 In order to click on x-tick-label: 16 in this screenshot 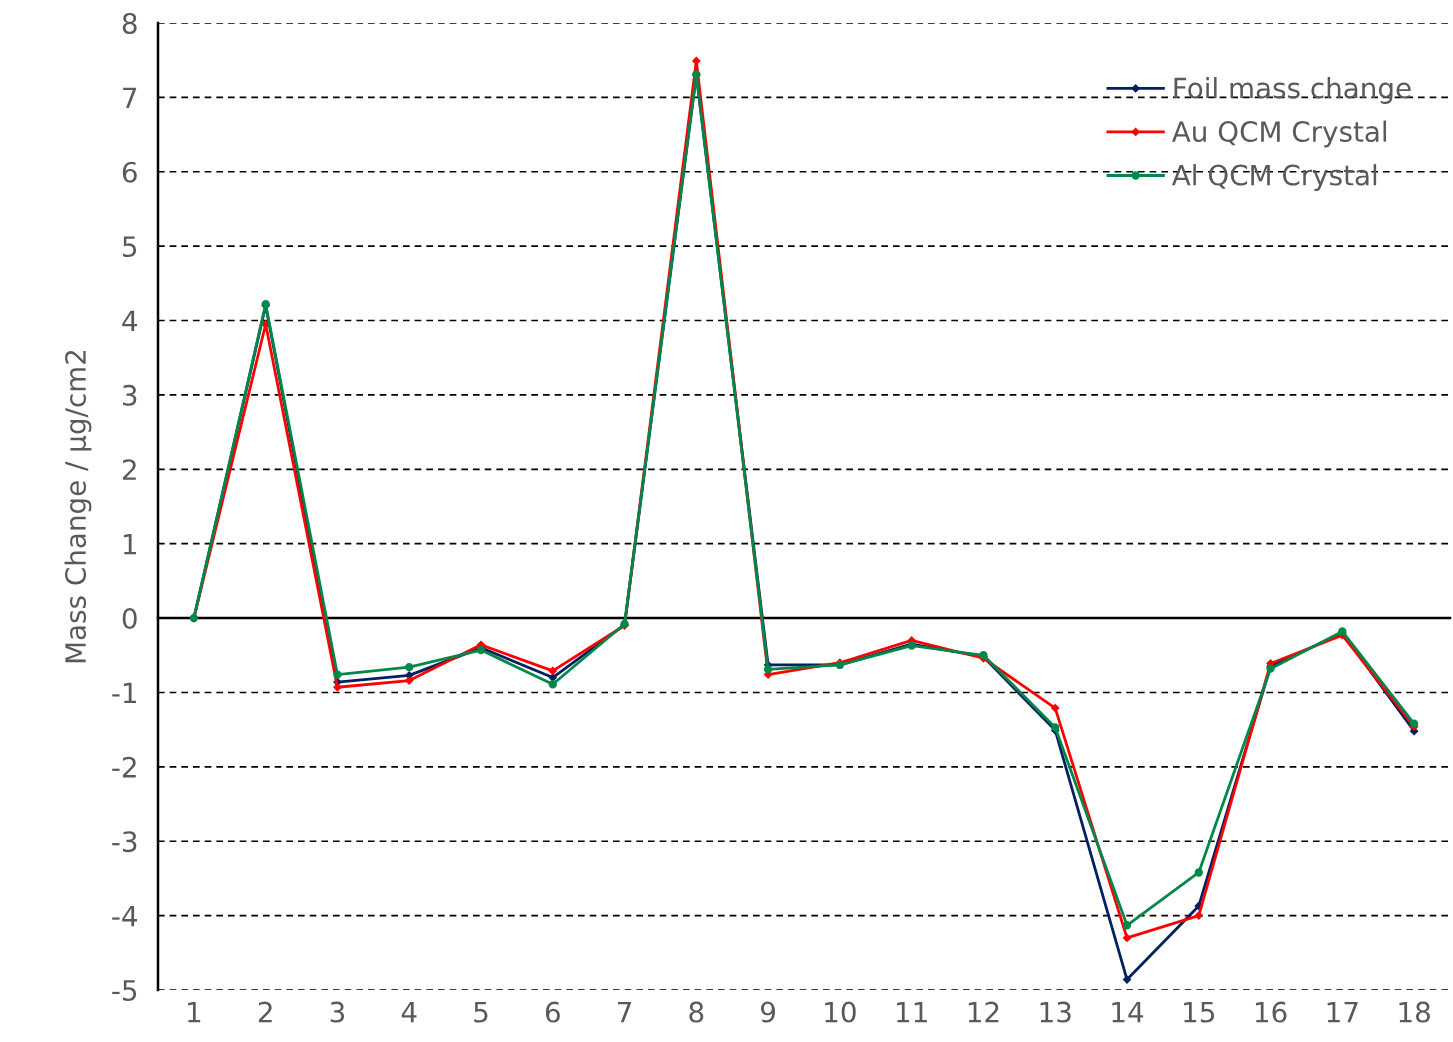, I will do `click(1271, 1012)`.